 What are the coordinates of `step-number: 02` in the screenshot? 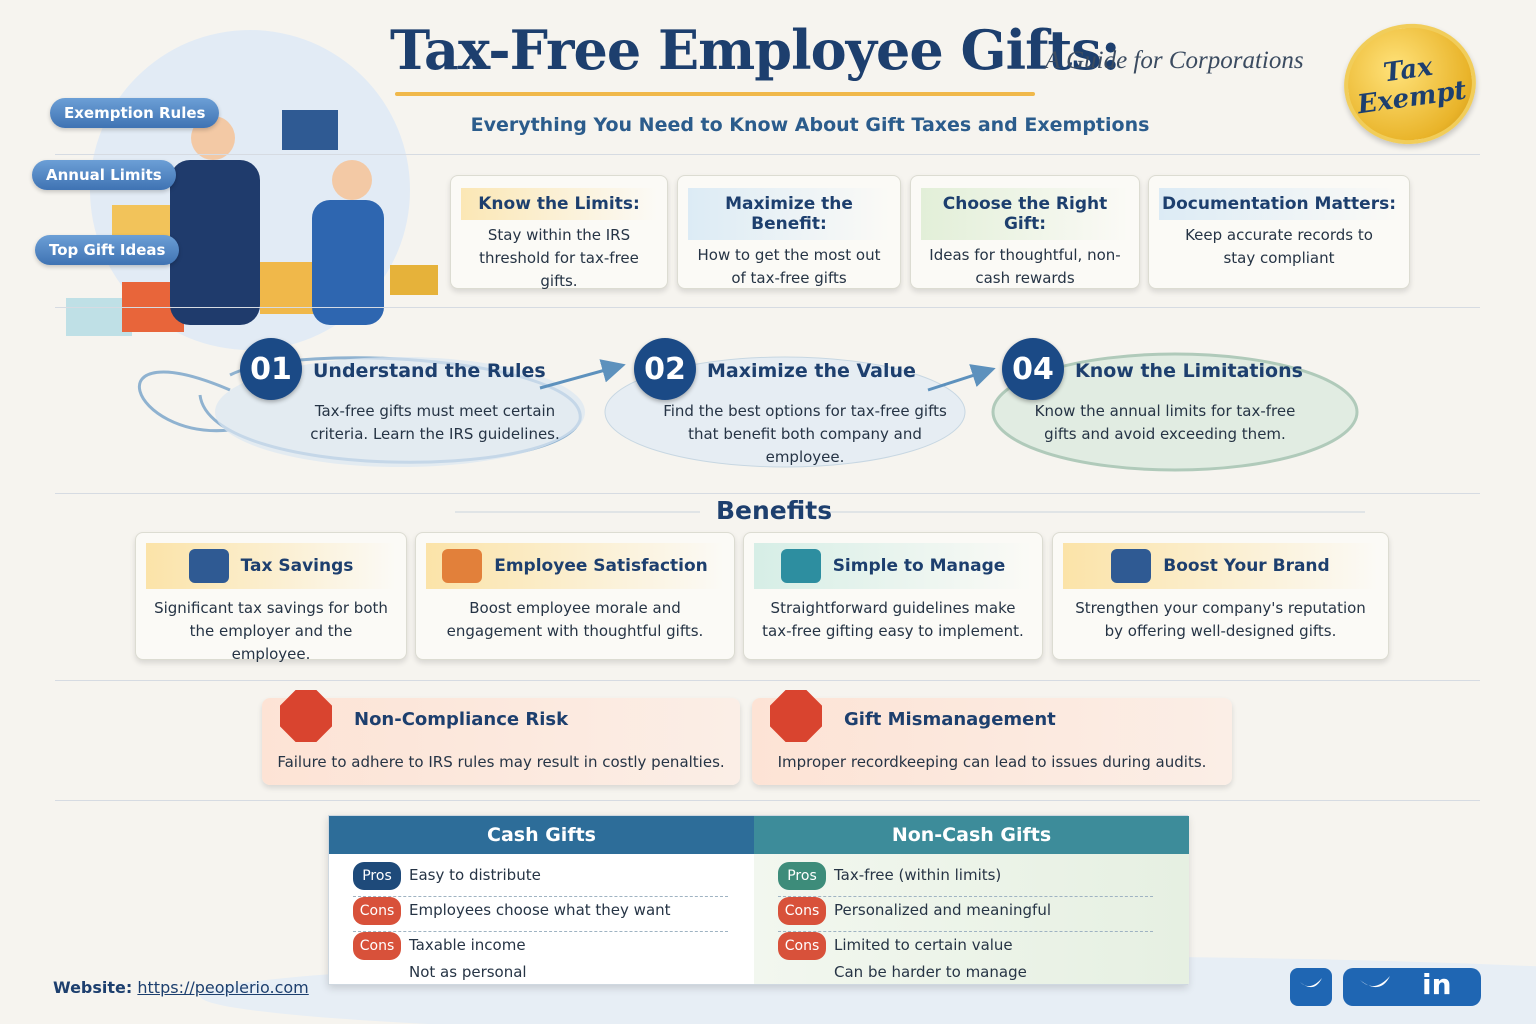 It's located at (665, 369).